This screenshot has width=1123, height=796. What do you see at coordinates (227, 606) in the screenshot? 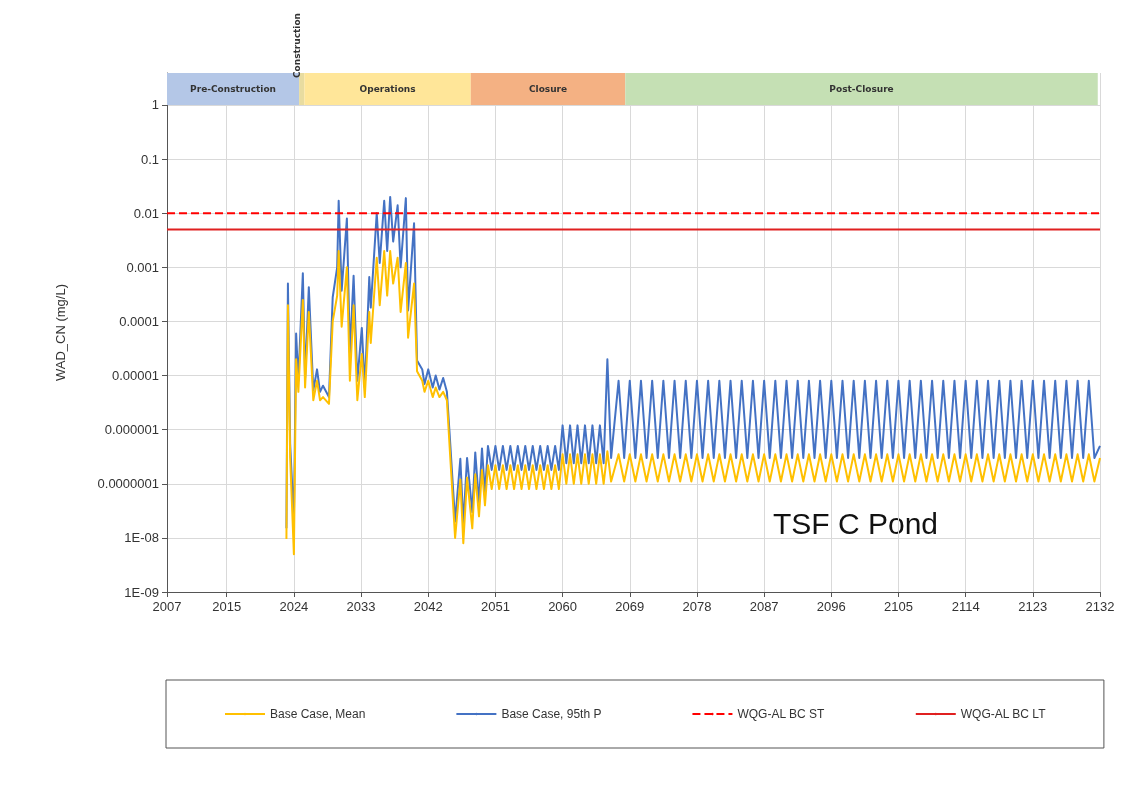
I see `x-tick-label: 2015` at bounding box center [227, 606].